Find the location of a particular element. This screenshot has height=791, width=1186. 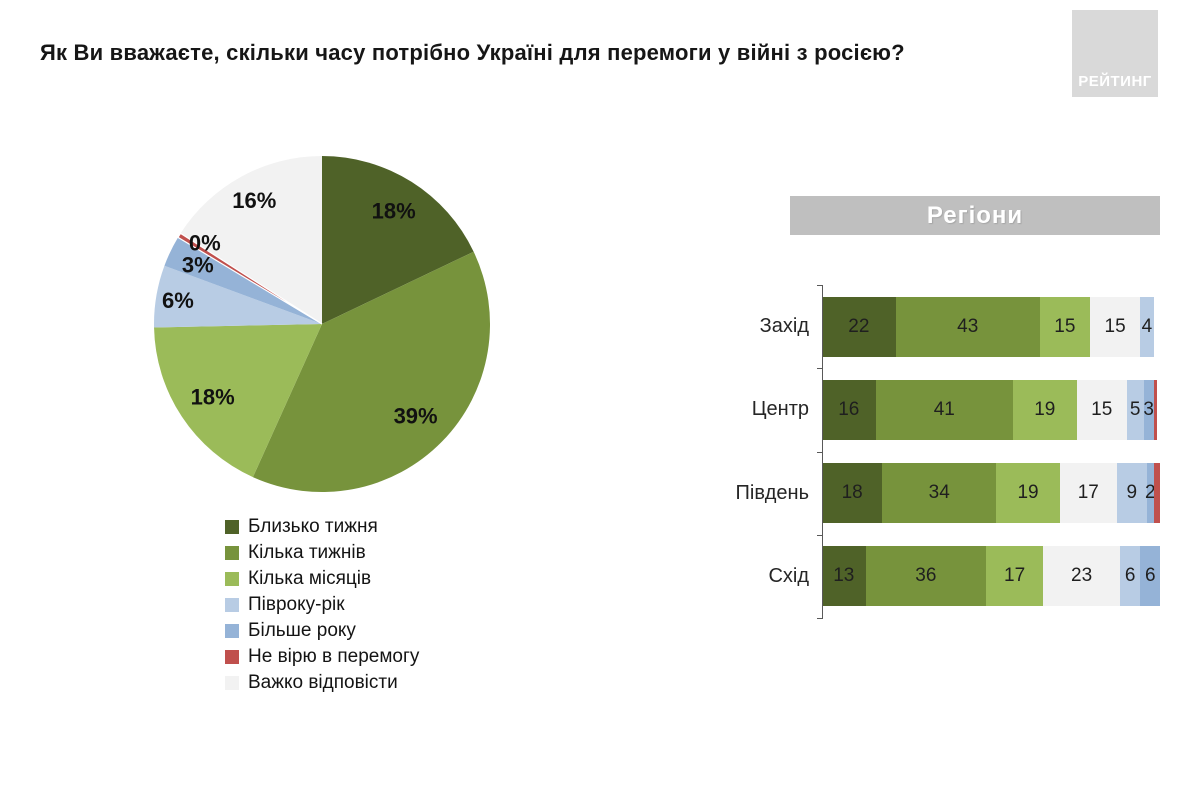

bar-segment: 3 is located at coordinates (1148, 409).